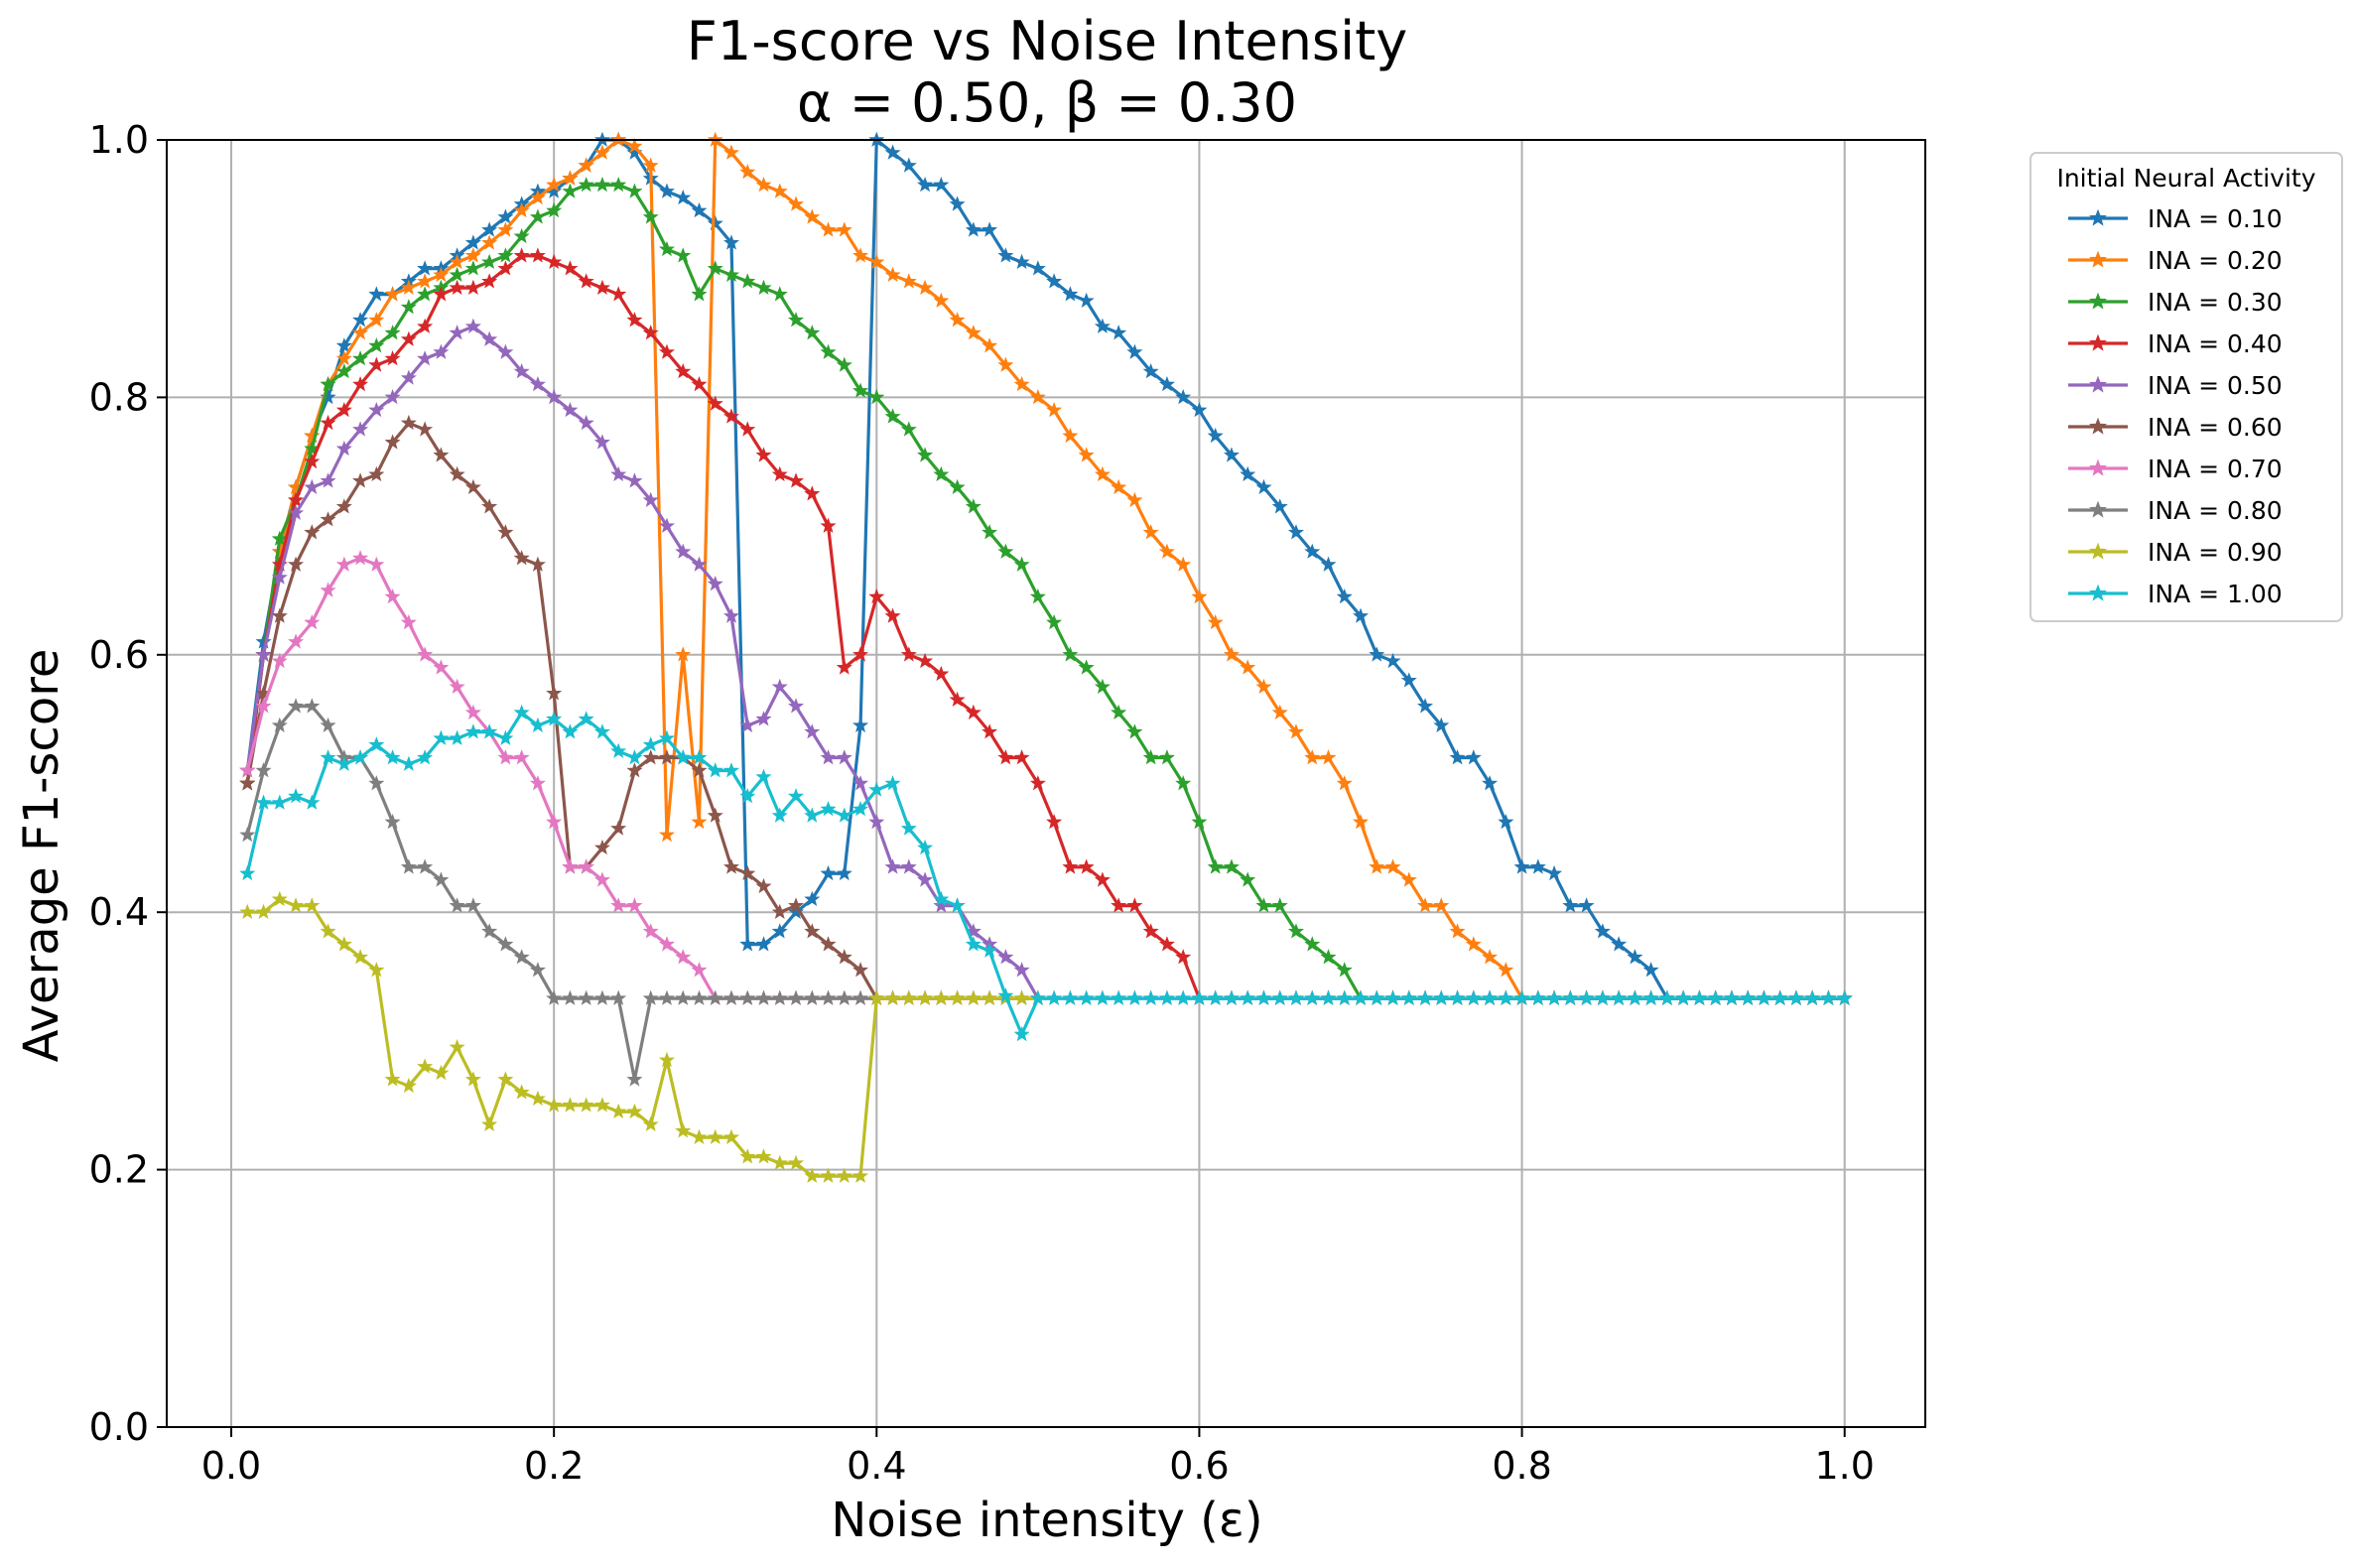 This screenshot has width=2357, height=1568. Describe the element at coordinates (2175, 469) in the screenshot. I see `legend-item: INA = 0.70` at that location.